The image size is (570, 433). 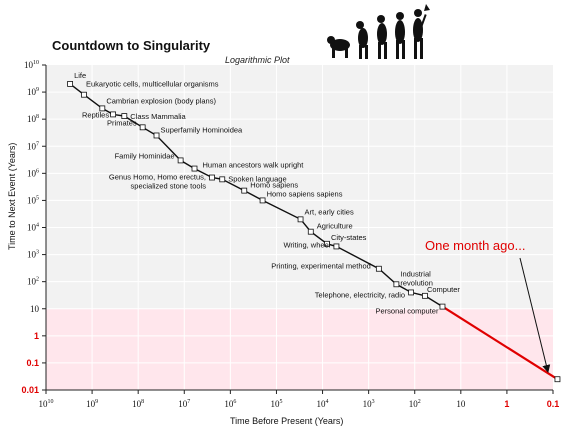 What do you see at coordinates (335, 226) in the screenshot?
I see `event-label: Agriculture` at bounding box center [335, 226].